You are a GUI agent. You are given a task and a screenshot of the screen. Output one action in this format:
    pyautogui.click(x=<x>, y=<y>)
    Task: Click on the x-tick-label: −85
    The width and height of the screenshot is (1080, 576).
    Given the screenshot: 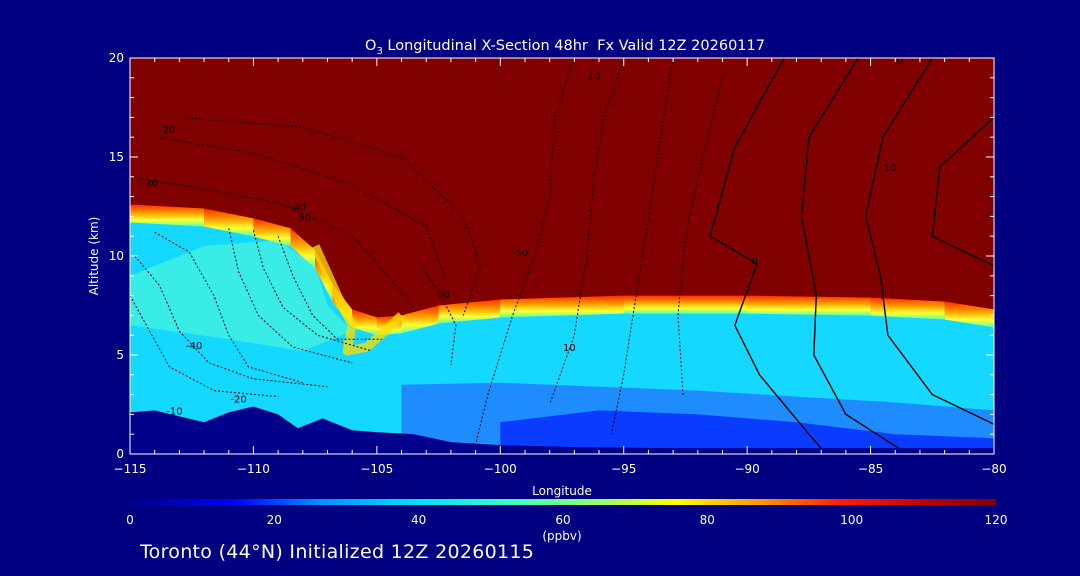 What is the action you would take?
    pyautogui.click(x=870, y=469)
    